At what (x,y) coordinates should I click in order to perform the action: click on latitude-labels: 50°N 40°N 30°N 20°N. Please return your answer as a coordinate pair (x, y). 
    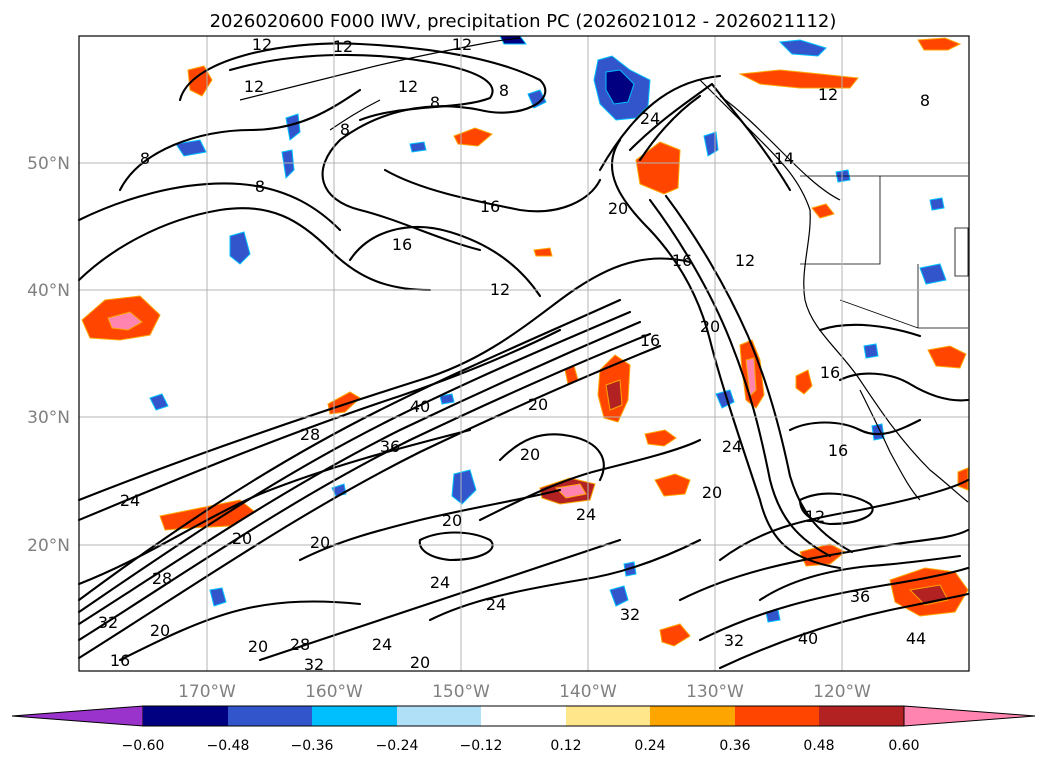
    Looking at the image, I should click on (48, 355).